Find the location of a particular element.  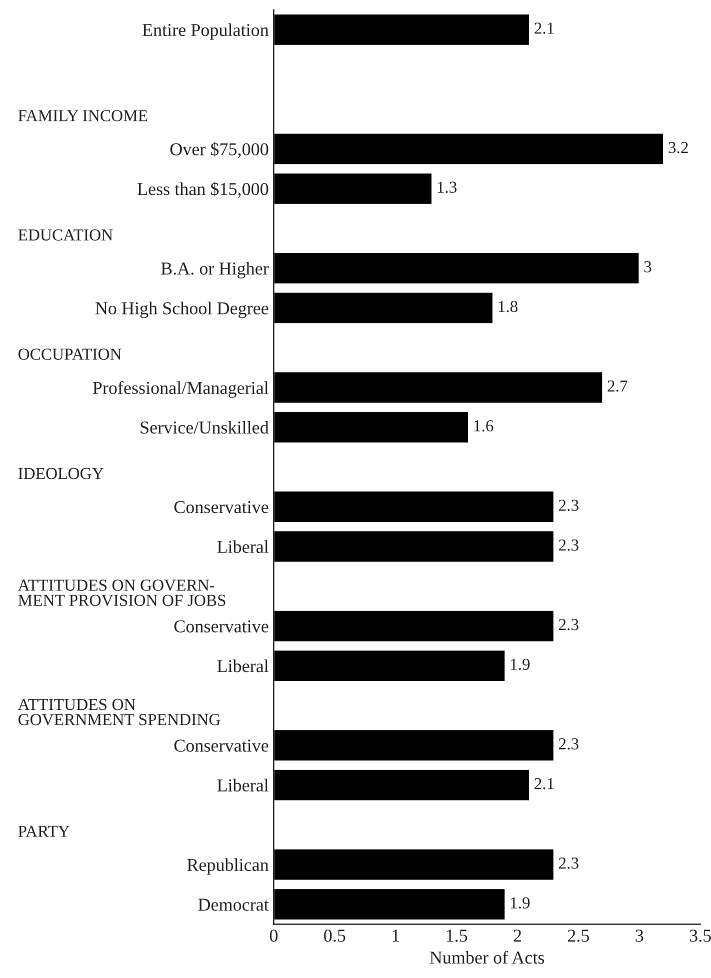

data-label: 1.6 is located at coordinates (484, 426).